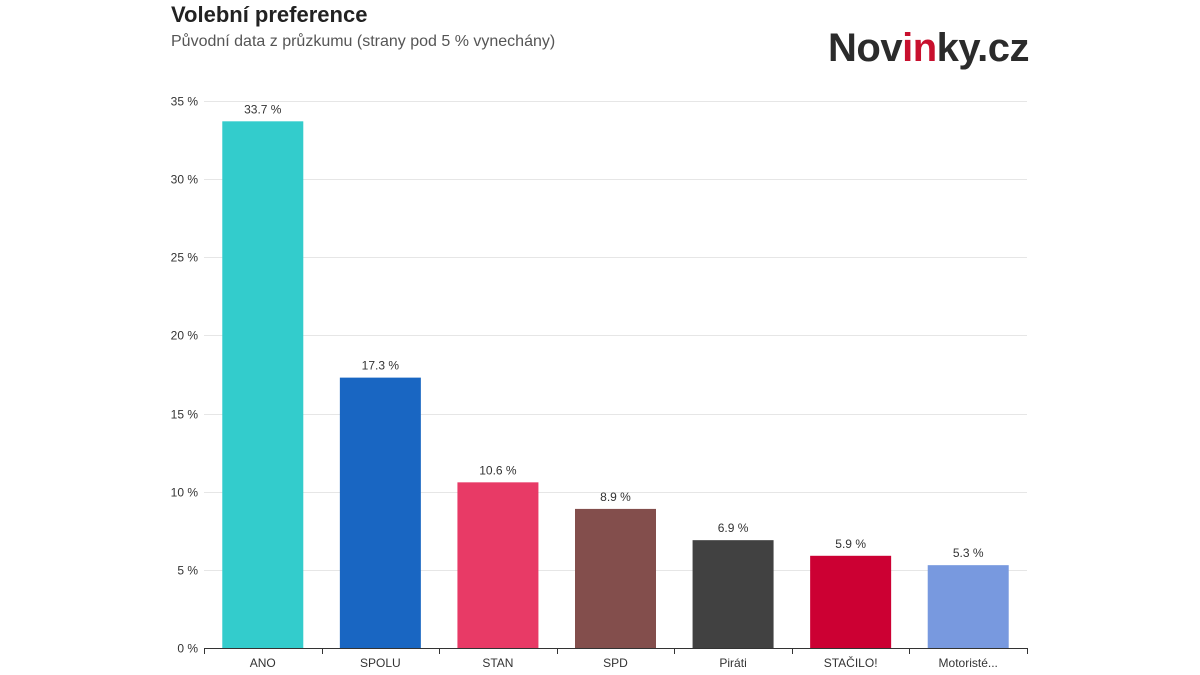 The height and width of the screenshot is (675, 1200). Describe the element at coordinates (185, 375) in the screenshot. I see `y-axis-ticks: 0 % 5 % 10 % 15 % 20 % 25 % 30 % 35 %` at that location.